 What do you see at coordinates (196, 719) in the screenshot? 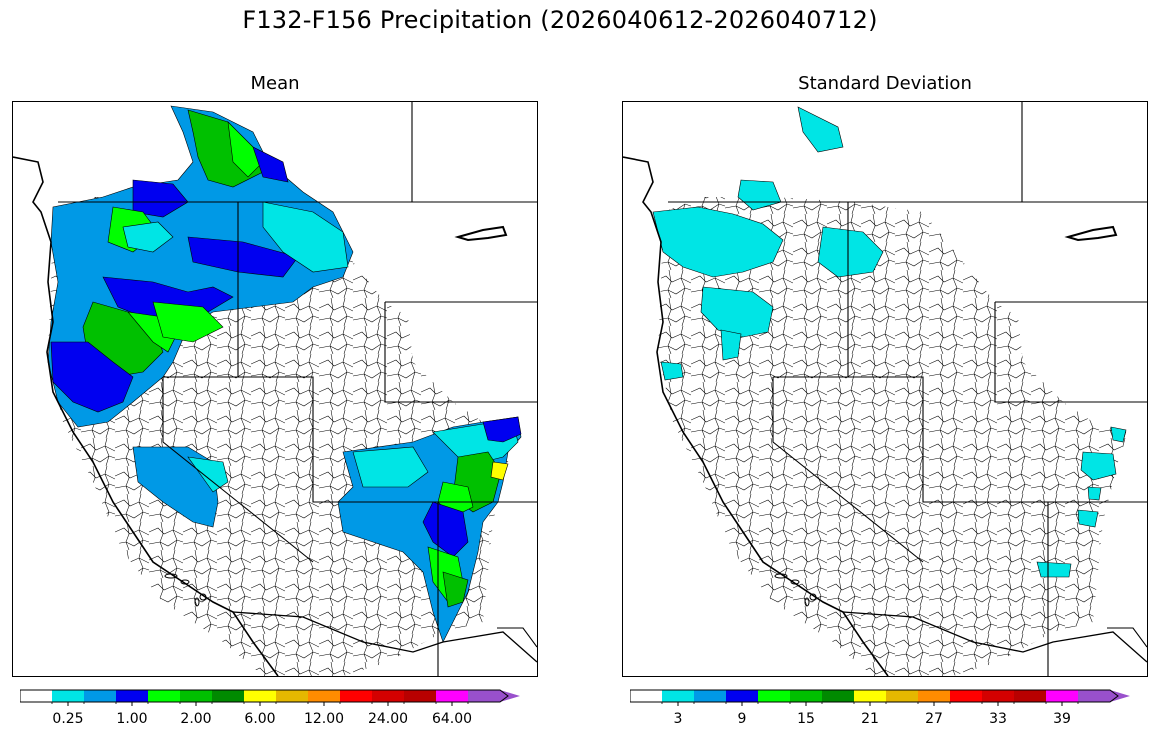
I see `colorbar-tick-label-2: 2.00` at bounding box center [196, 719].